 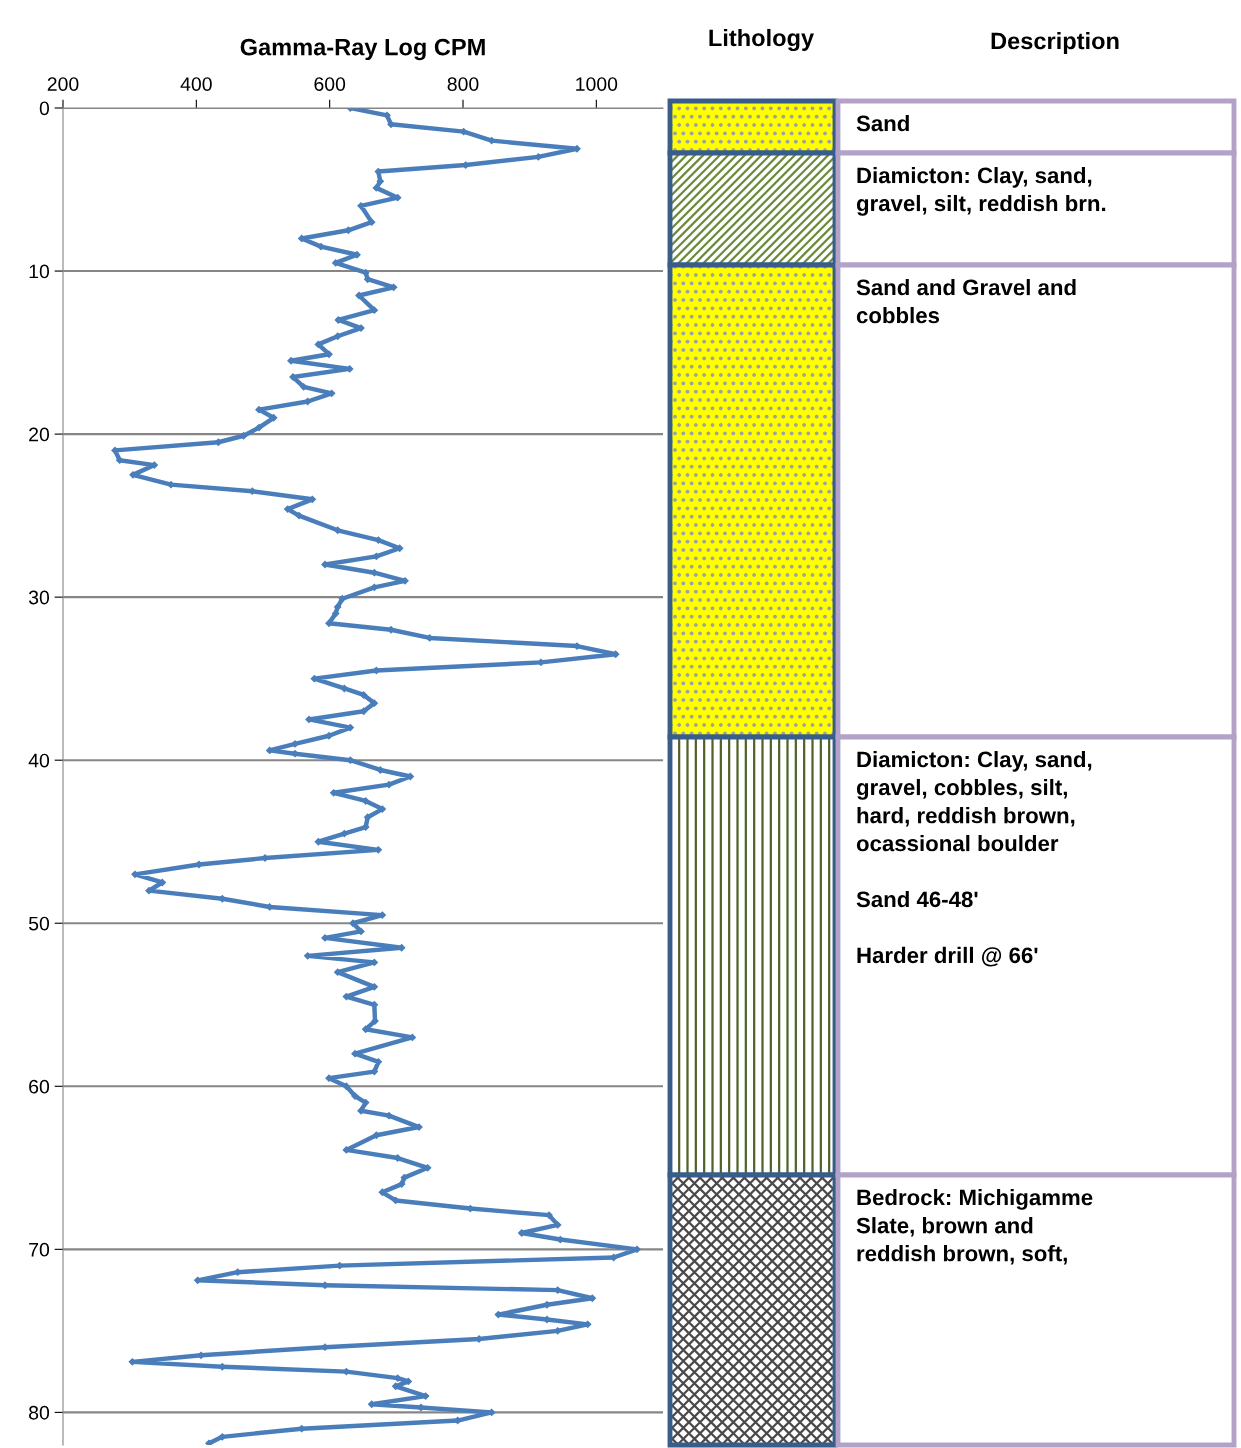 I want to click on y-tick-label: 10, so click(x=39, y=271).